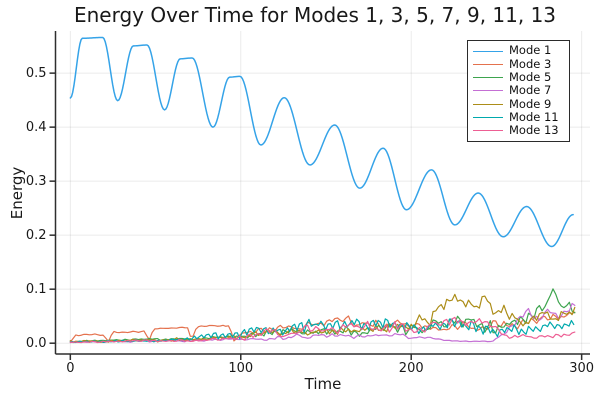 This screenshot has height=400, width=600. I want to click on legend-item: Mode 7, so click(518, 91).